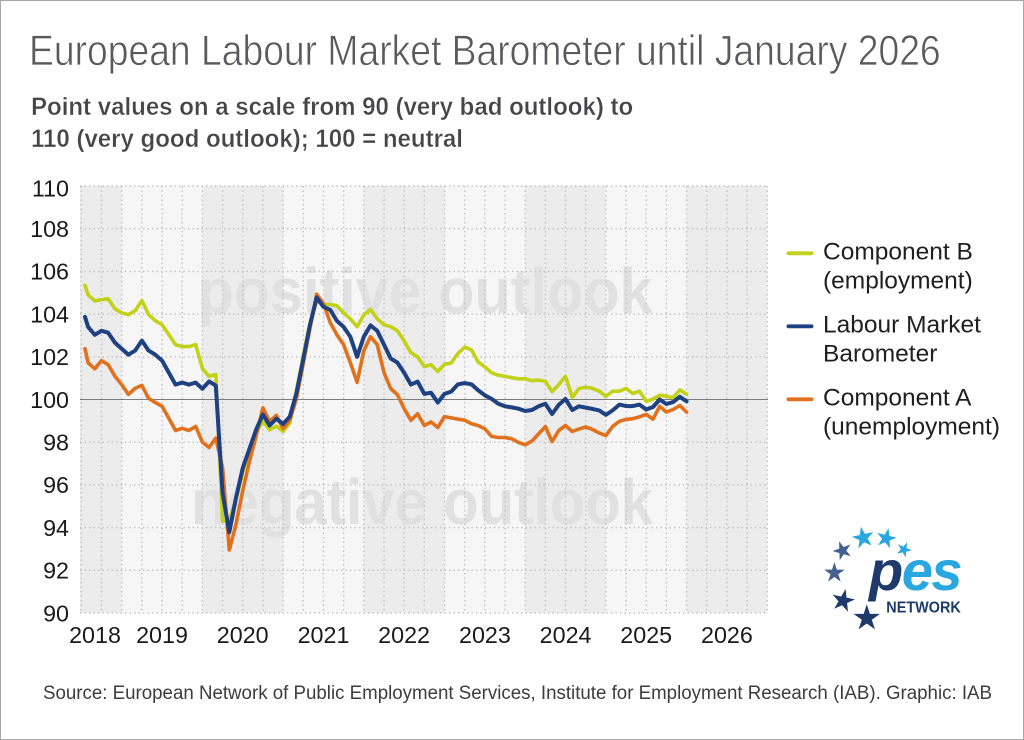 This screenshot has height=740, width=1024. Describe the element at coordinates (727, 635) in the screenshot. I see `svg-text: 2026` at that location.